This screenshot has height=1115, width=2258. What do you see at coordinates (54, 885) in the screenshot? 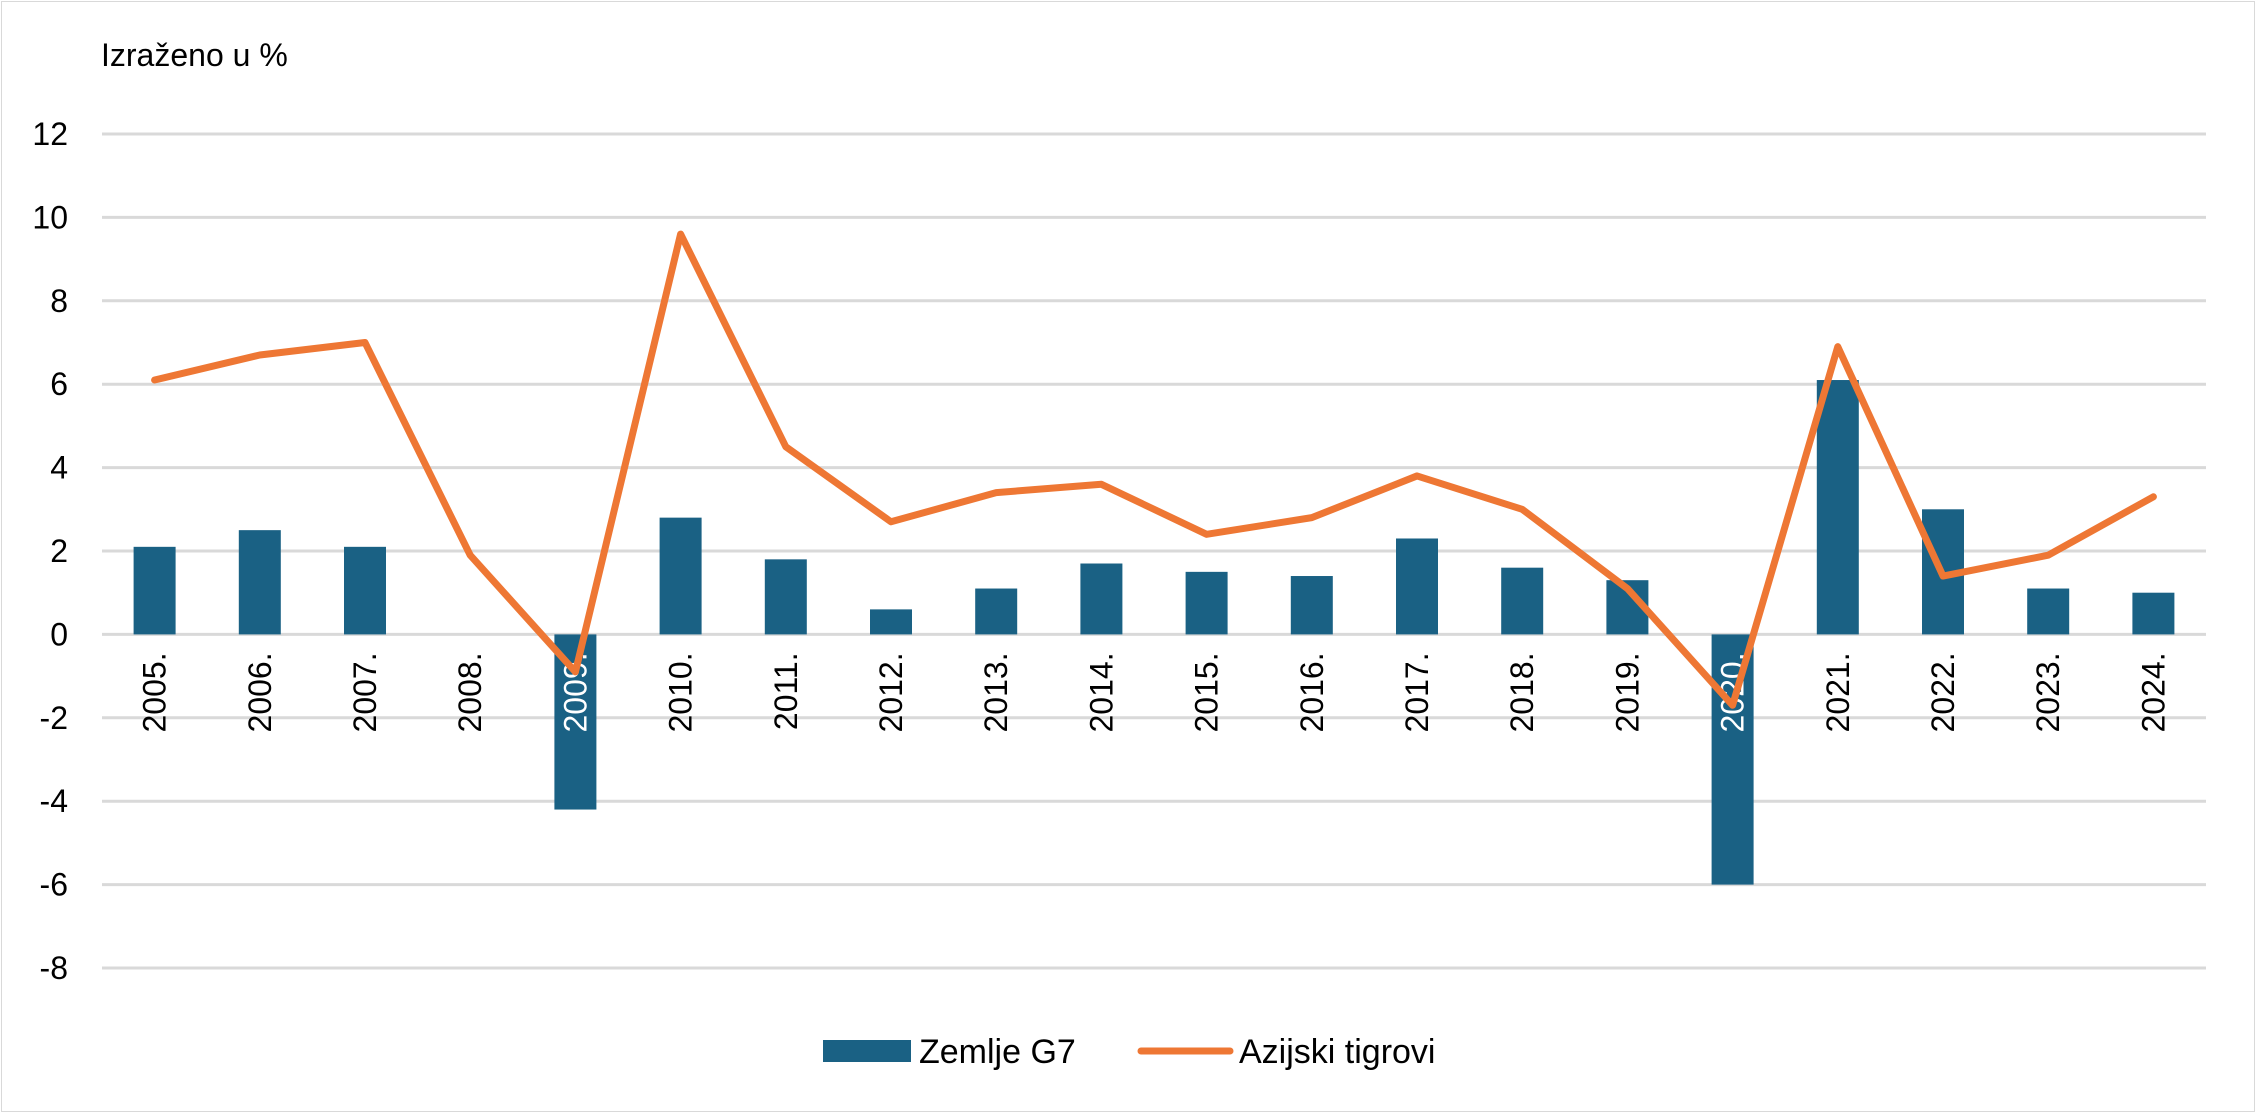
I see `y-tick-label: -6` at bounding box center [54, 885].